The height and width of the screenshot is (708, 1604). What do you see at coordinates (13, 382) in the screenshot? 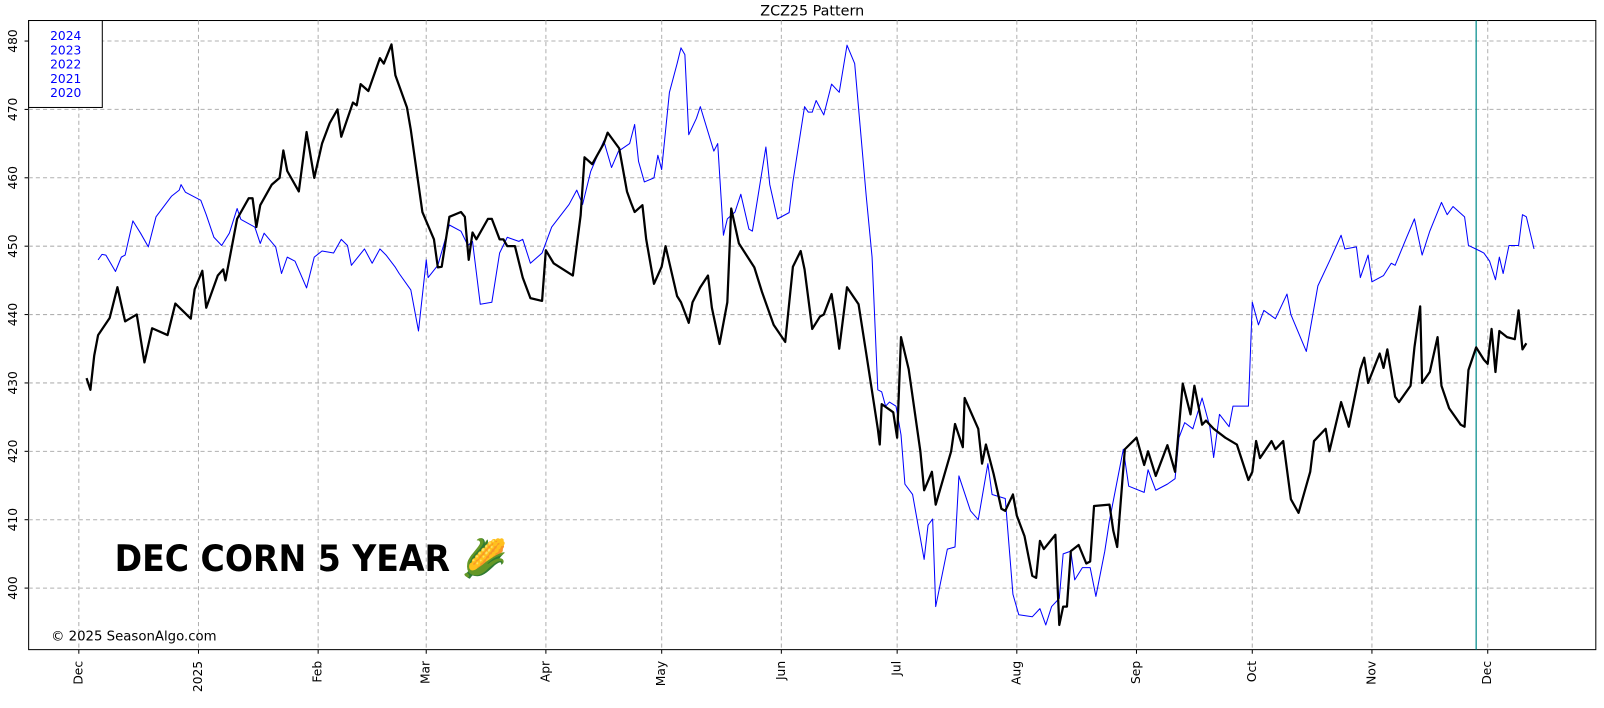
I see `y-tick-label: 430` at bounding box center [13, 382].